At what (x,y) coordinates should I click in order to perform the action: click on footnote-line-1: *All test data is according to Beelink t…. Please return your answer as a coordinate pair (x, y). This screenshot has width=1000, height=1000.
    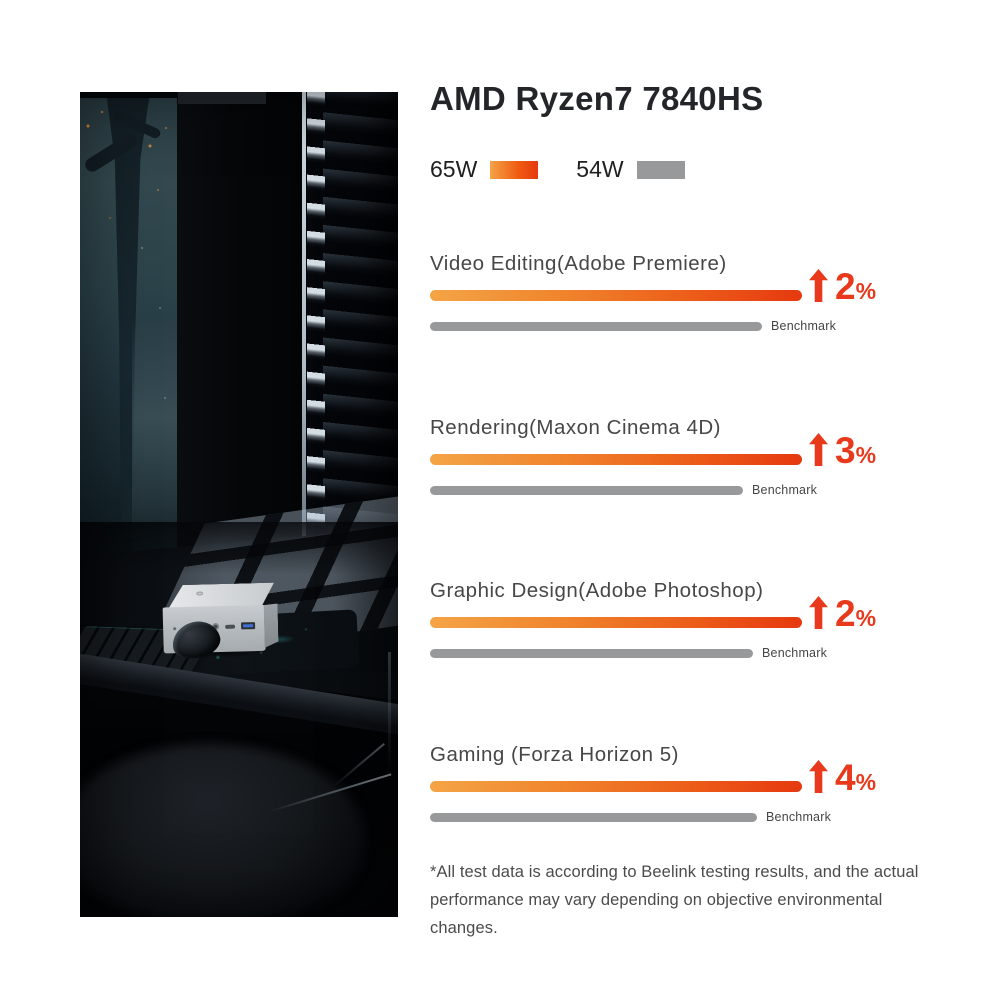
    Looking at the image, I should click on (674, 872).